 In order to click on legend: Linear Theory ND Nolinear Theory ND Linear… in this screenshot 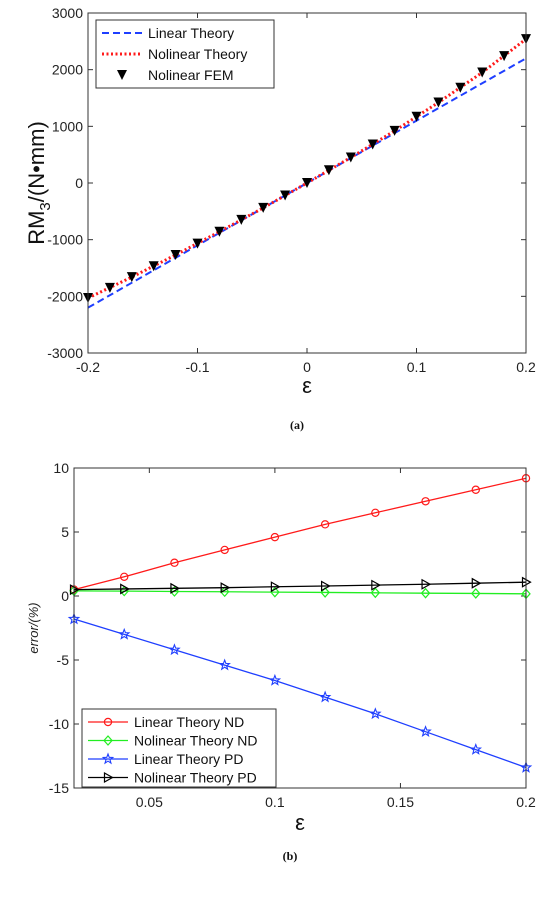, I will do `click(179, 748)`.